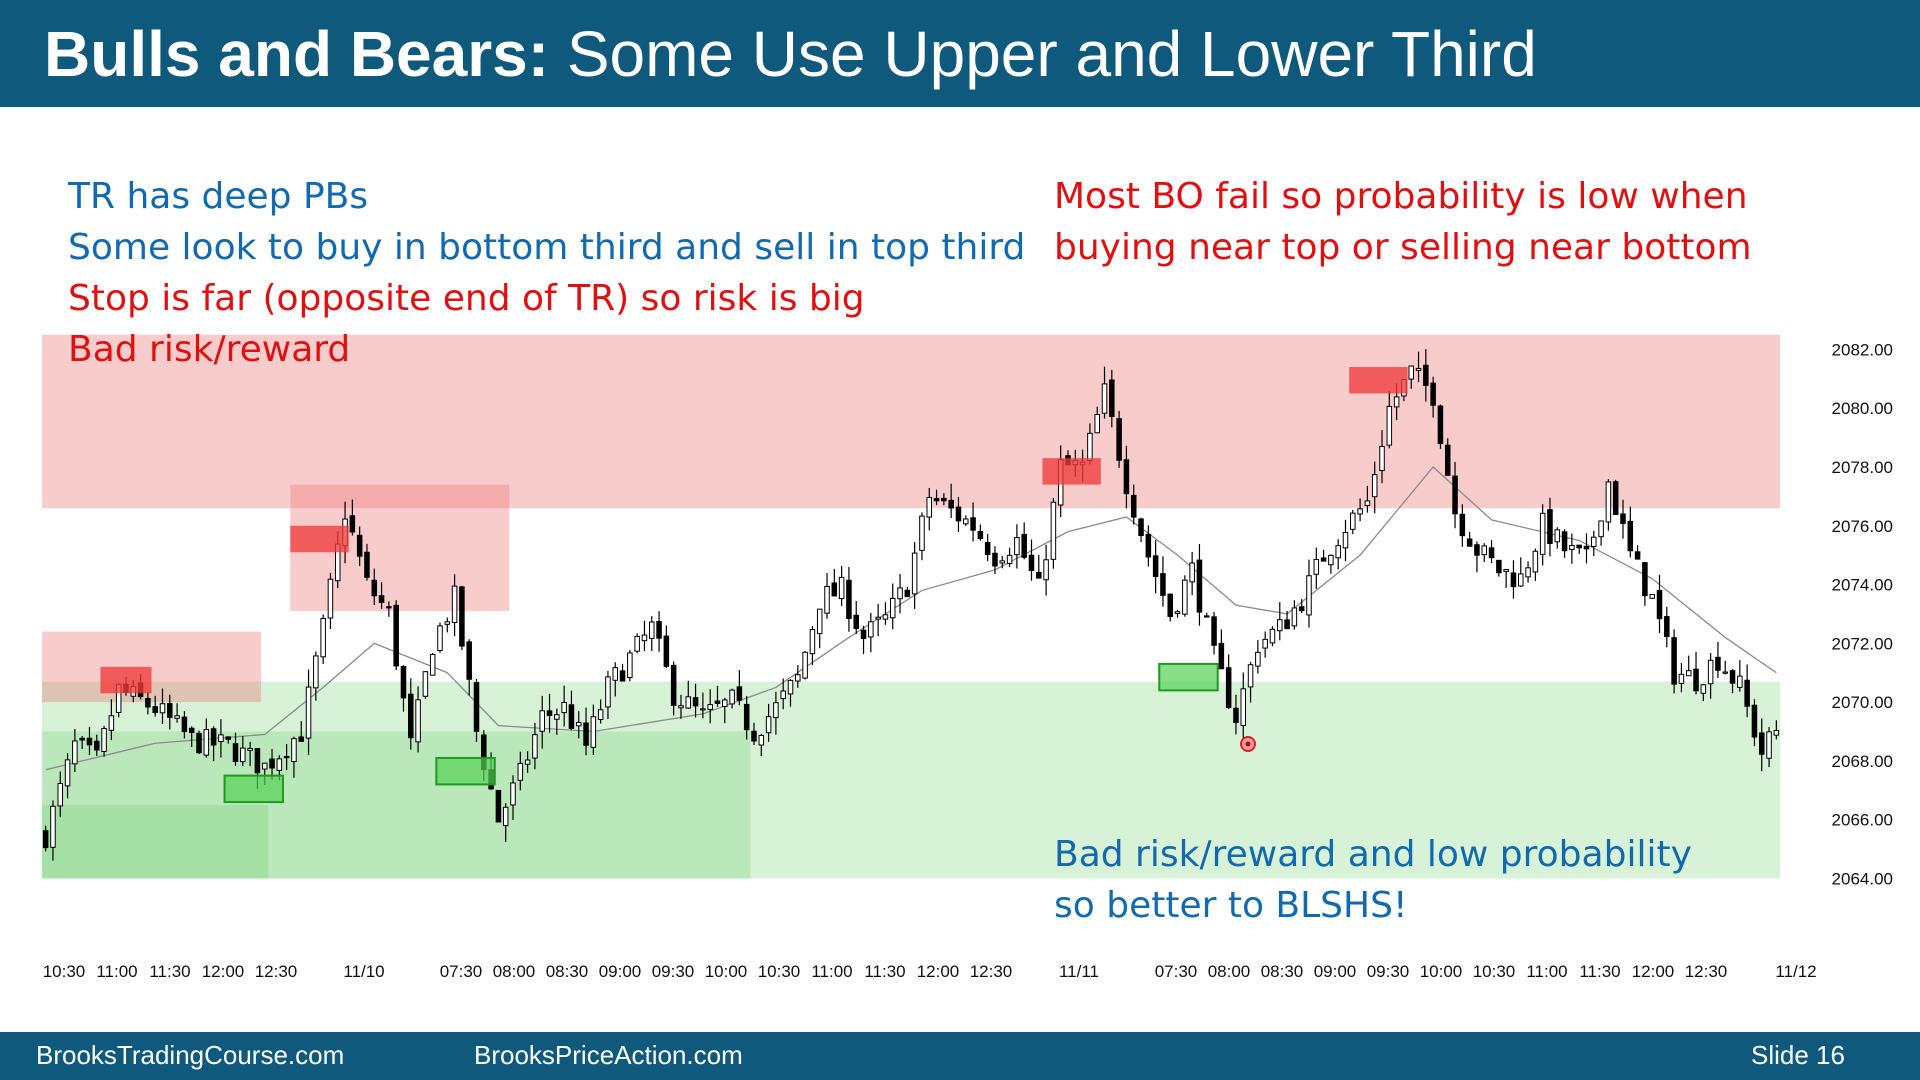  Describe the element at coordinates (190, 1055) in the screenshot. I see `footer-trading-course-link: BrooksTradingCourse.com` at that location.